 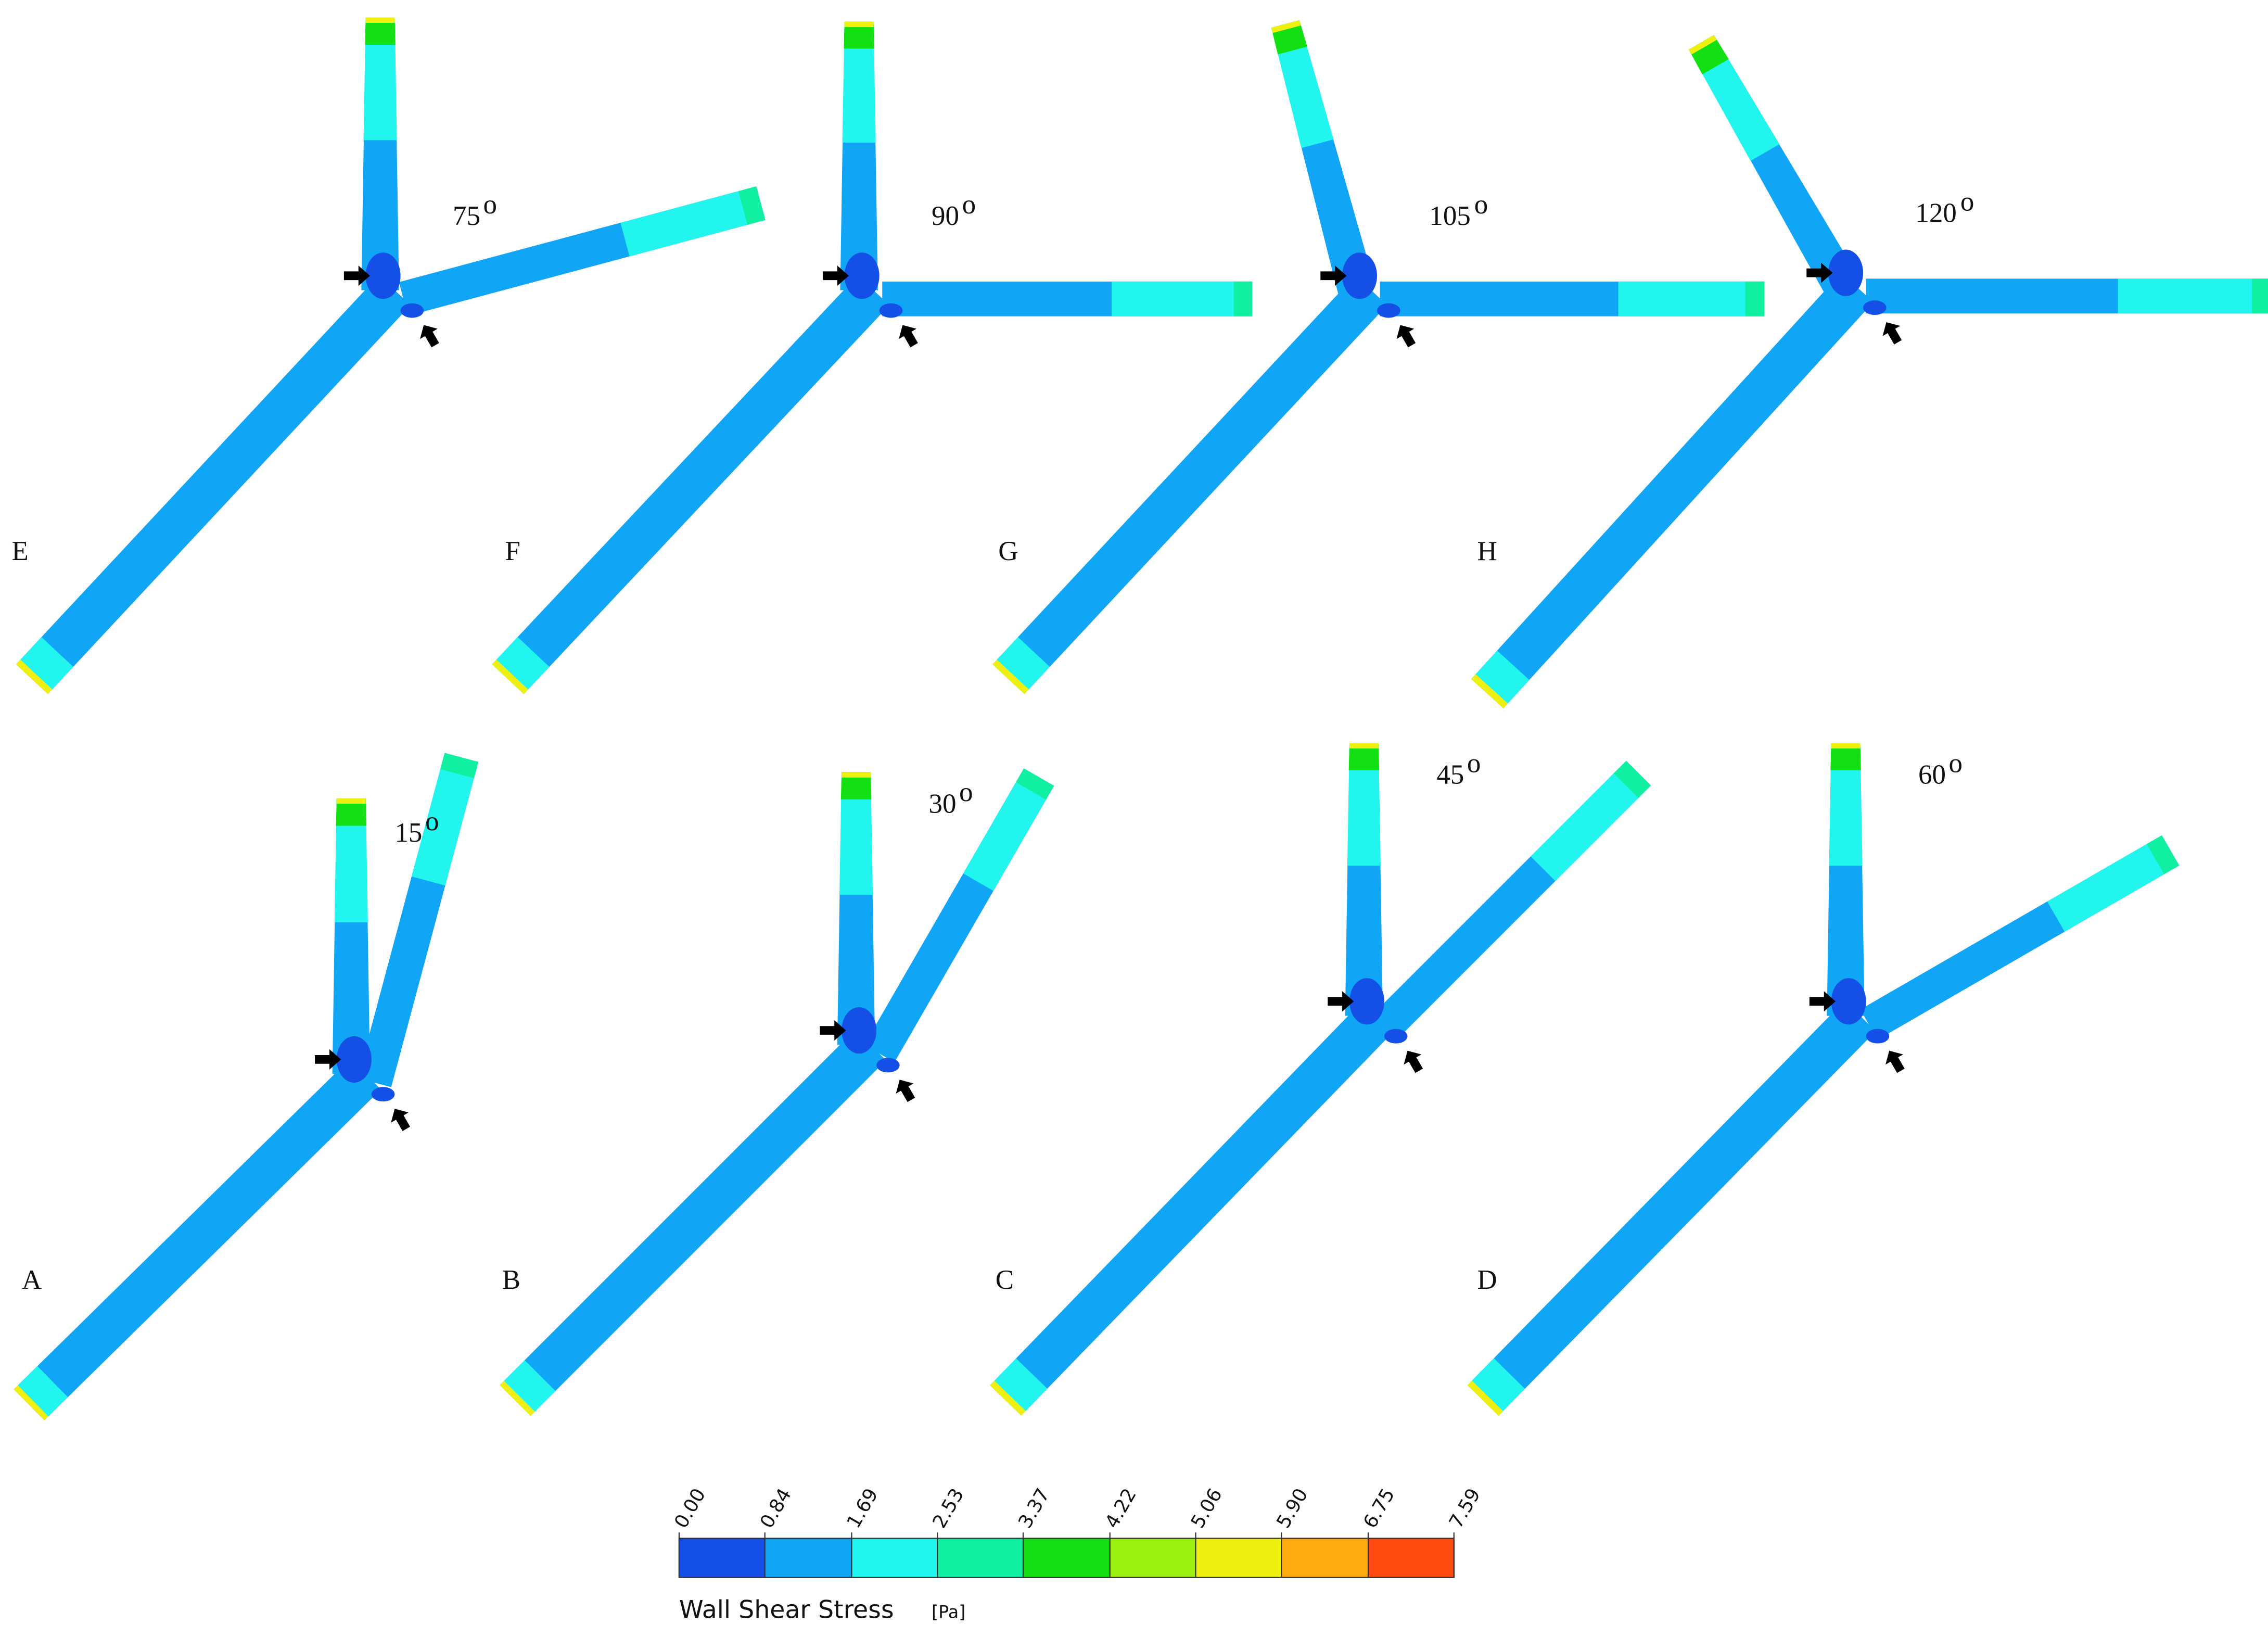 What do you see at coordinates (1936, 214) in the screenshot?
I see `angle-label: 120` at bounding box center [1936, 214].